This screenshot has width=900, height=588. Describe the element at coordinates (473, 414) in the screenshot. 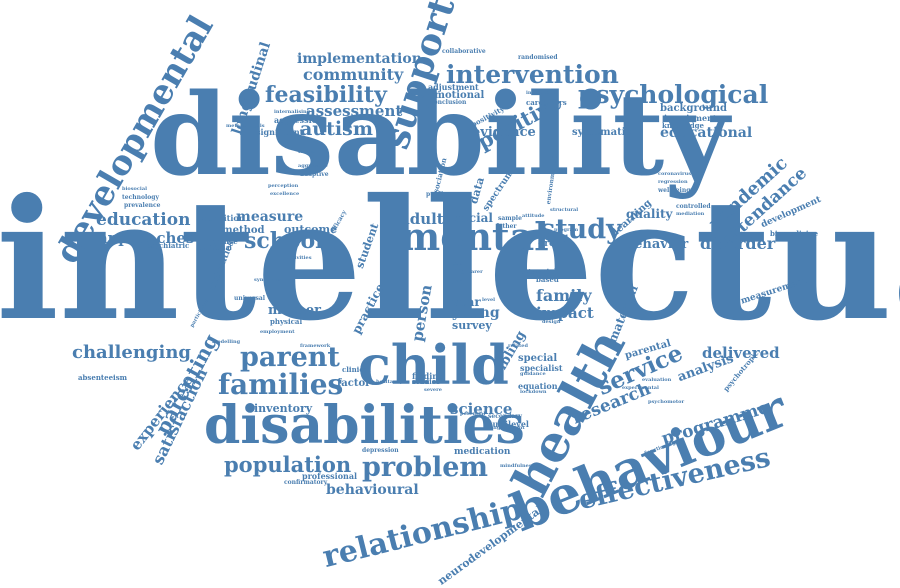

I see `word-potential: potential` at that location.